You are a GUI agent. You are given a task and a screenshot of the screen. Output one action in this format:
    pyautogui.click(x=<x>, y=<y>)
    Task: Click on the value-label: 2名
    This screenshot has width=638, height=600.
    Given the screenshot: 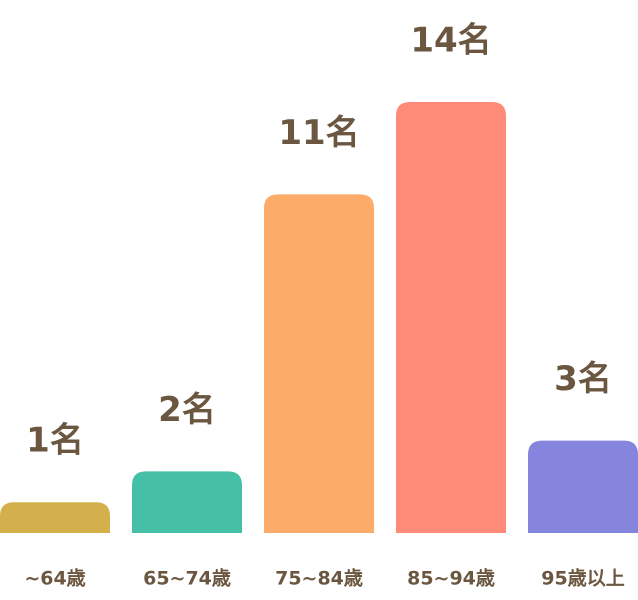 What is the action you would take?
    pyautogui.click(x=187, y=410)
    